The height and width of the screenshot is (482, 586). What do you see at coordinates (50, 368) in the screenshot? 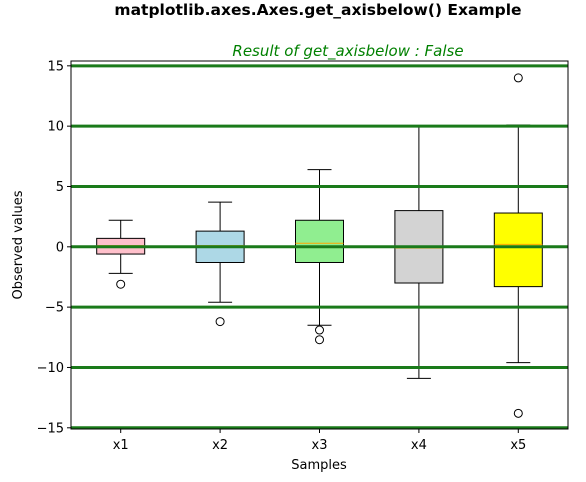
I see `y-tick-label: −10` at bounding box center [50, 368].